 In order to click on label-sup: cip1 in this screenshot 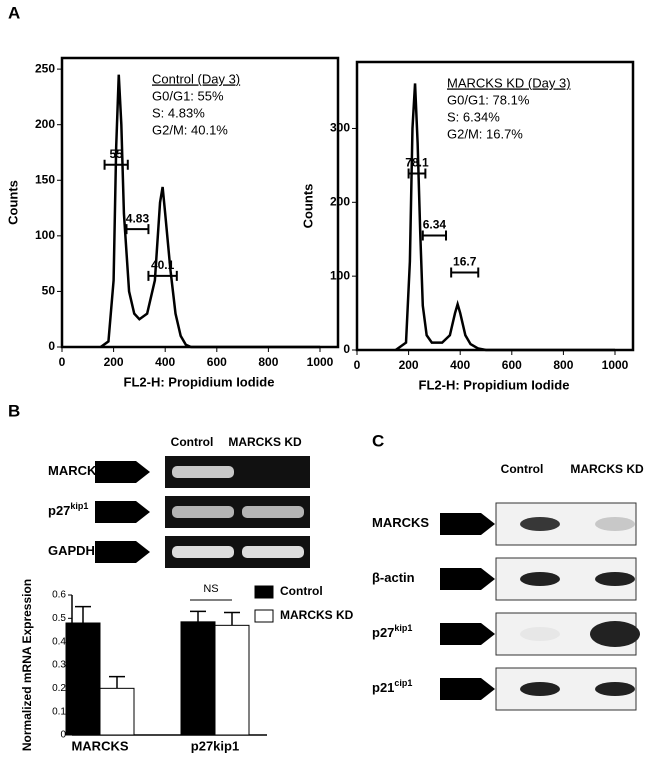, I will do `click(403, 683)`.